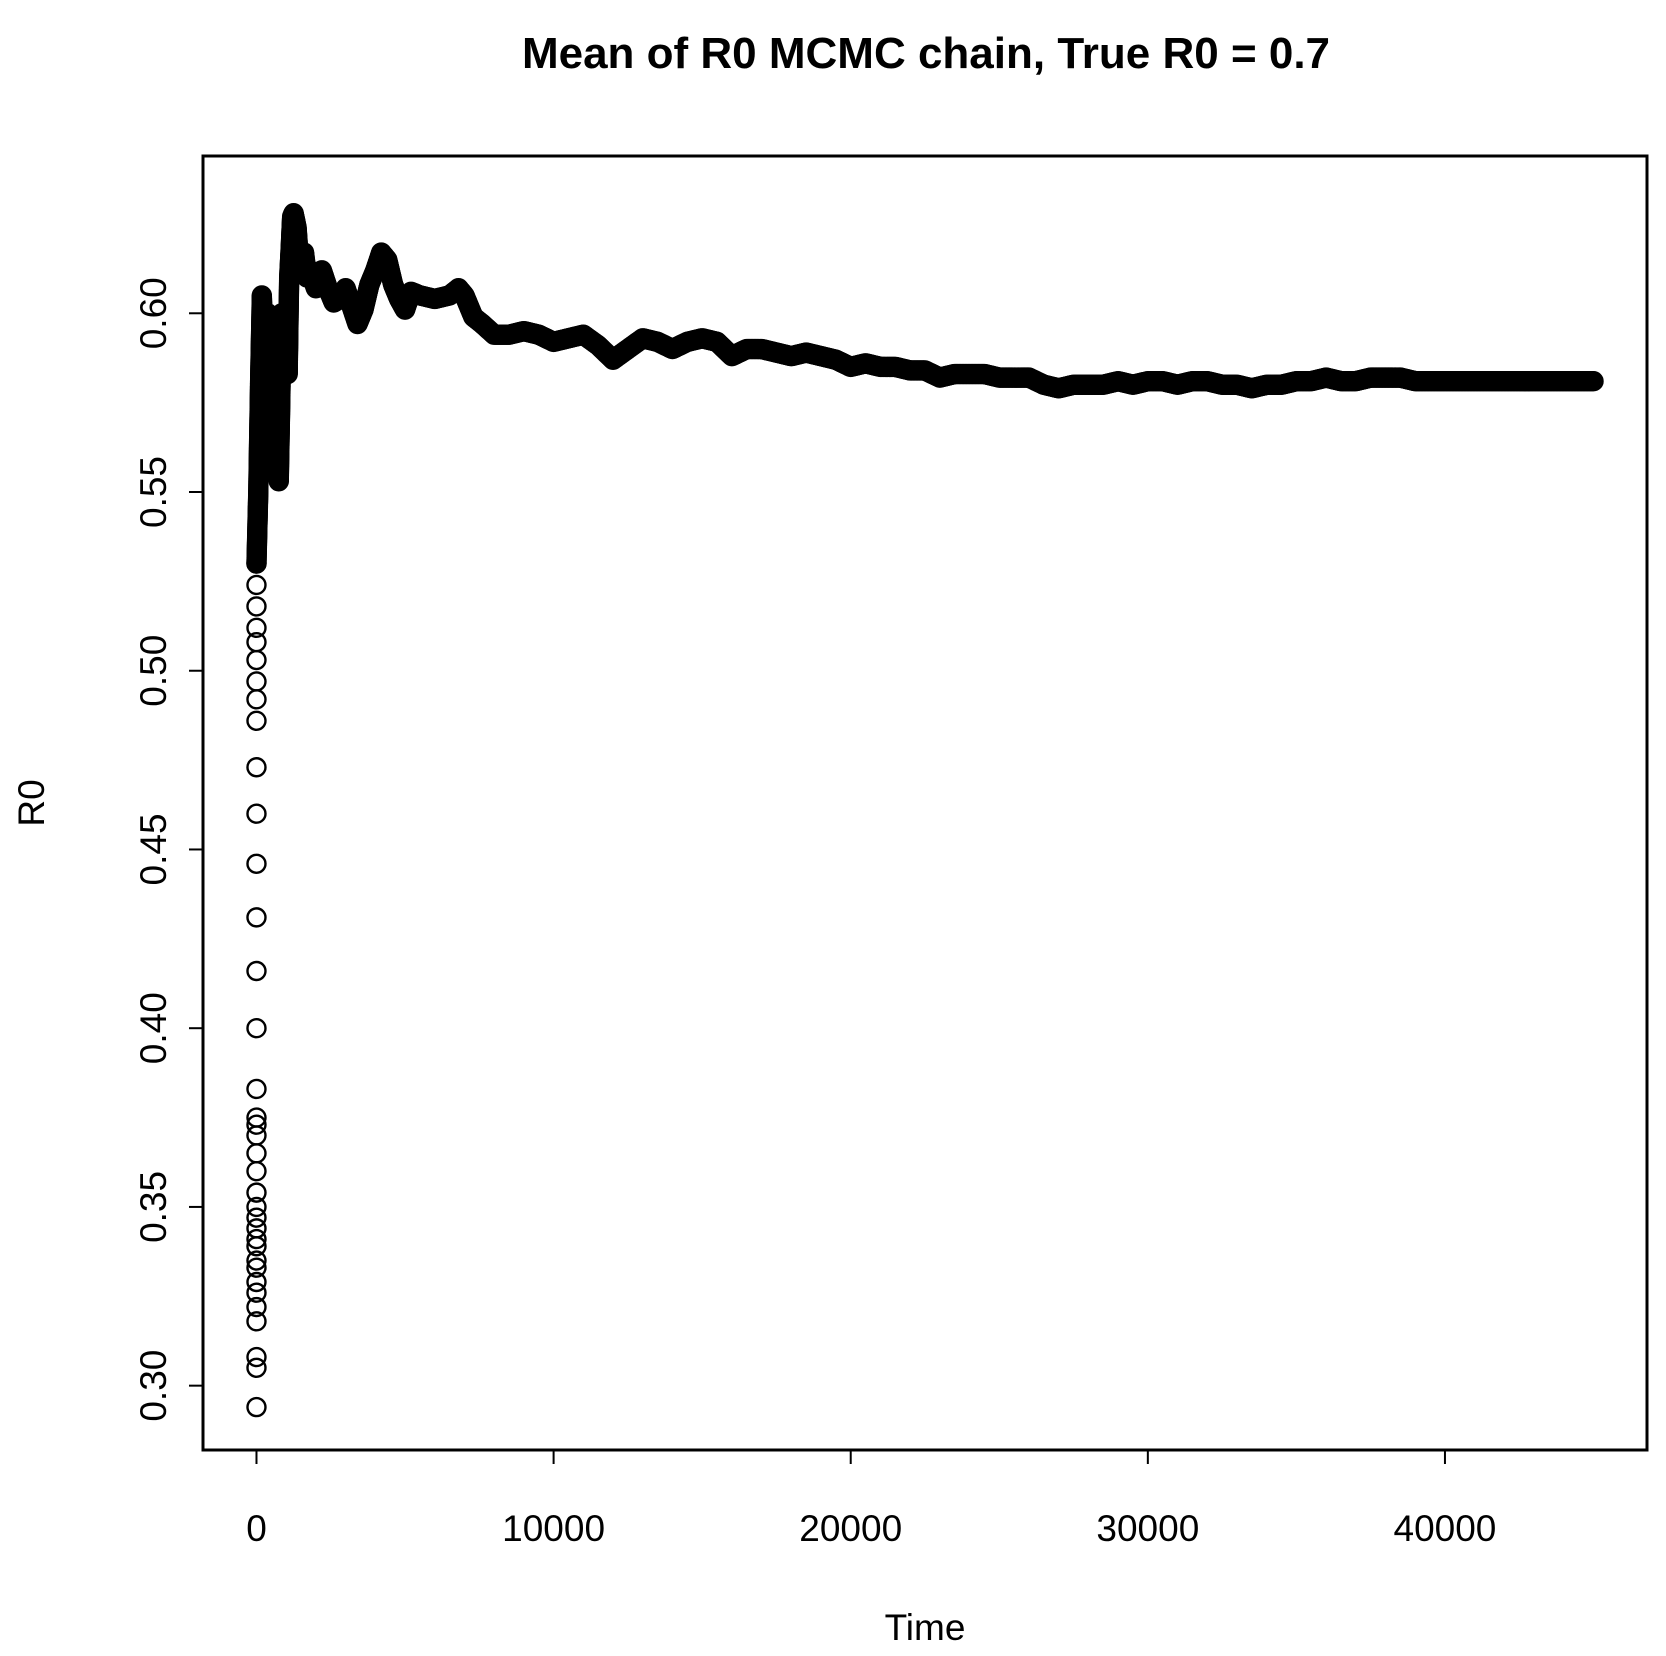 The width and height of the screenshot is (1666, 1656). I want to click on x-axis-label: Time, so click(925, 1627).